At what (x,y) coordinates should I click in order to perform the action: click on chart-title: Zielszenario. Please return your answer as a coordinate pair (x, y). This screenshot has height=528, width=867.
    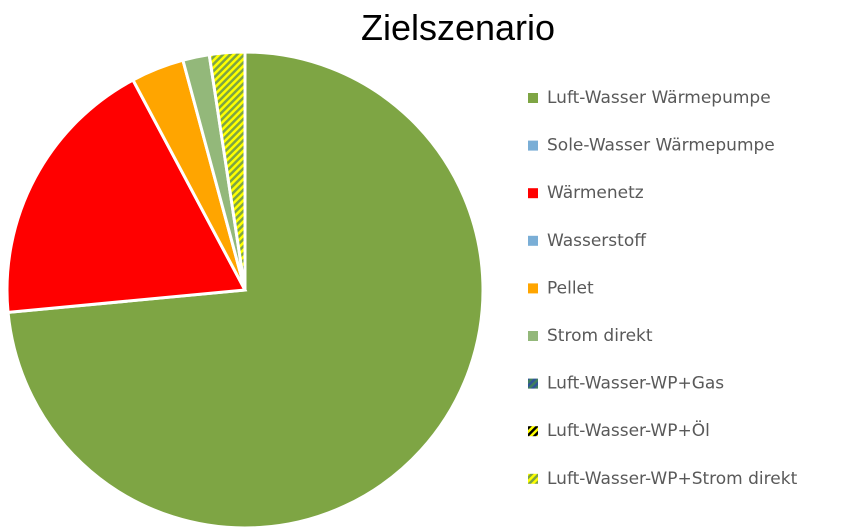
    Looking at the image, I should click on (458, 27).